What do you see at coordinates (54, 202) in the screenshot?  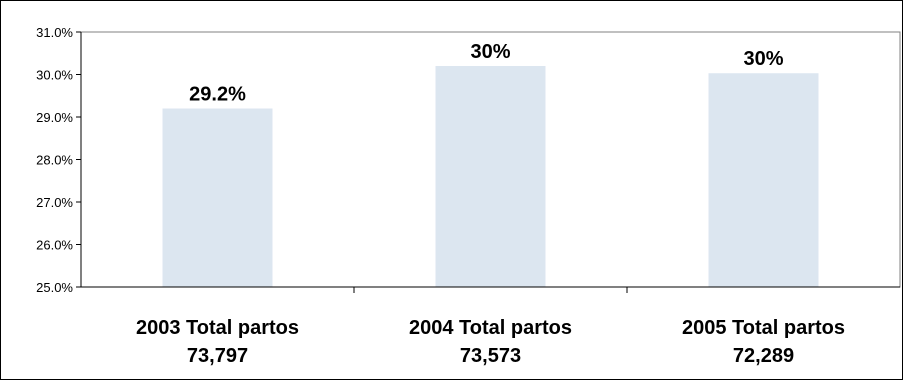 I see `y-tick-label: 27.0%` at bounding box center [54, 202].